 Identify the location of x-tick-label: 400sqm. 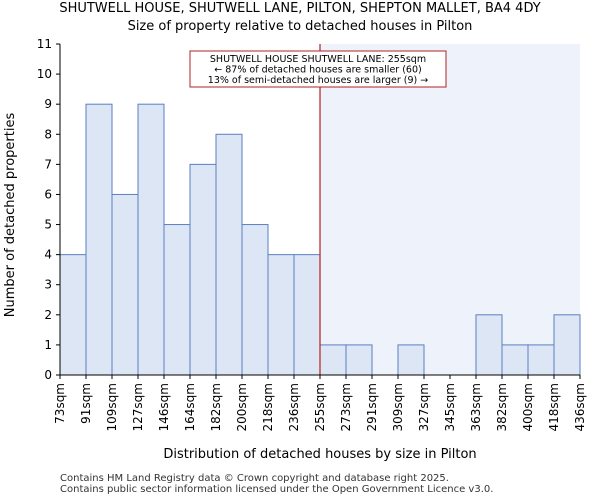
(528, 407).